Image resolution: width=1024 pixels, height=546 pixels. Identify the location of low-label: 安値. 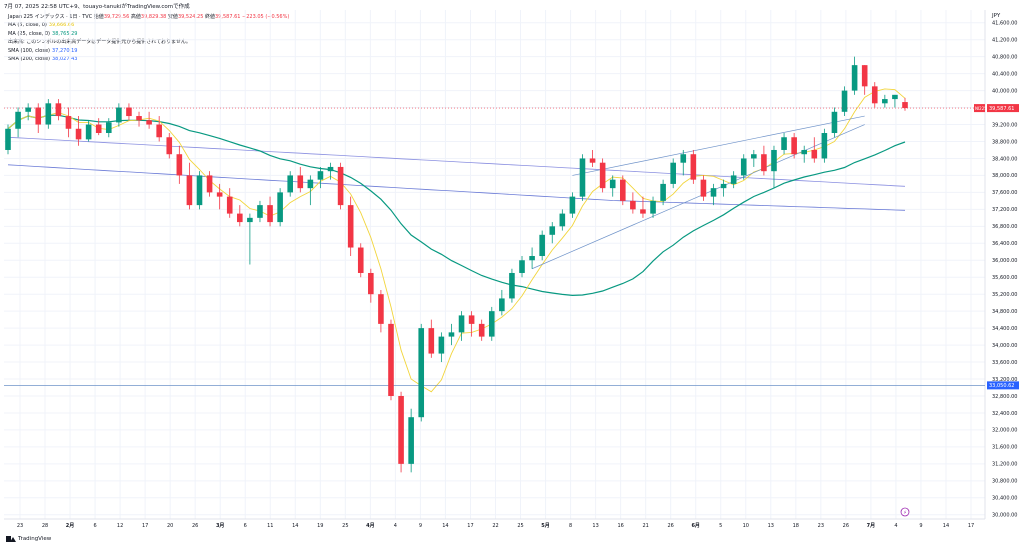
(172, 17).